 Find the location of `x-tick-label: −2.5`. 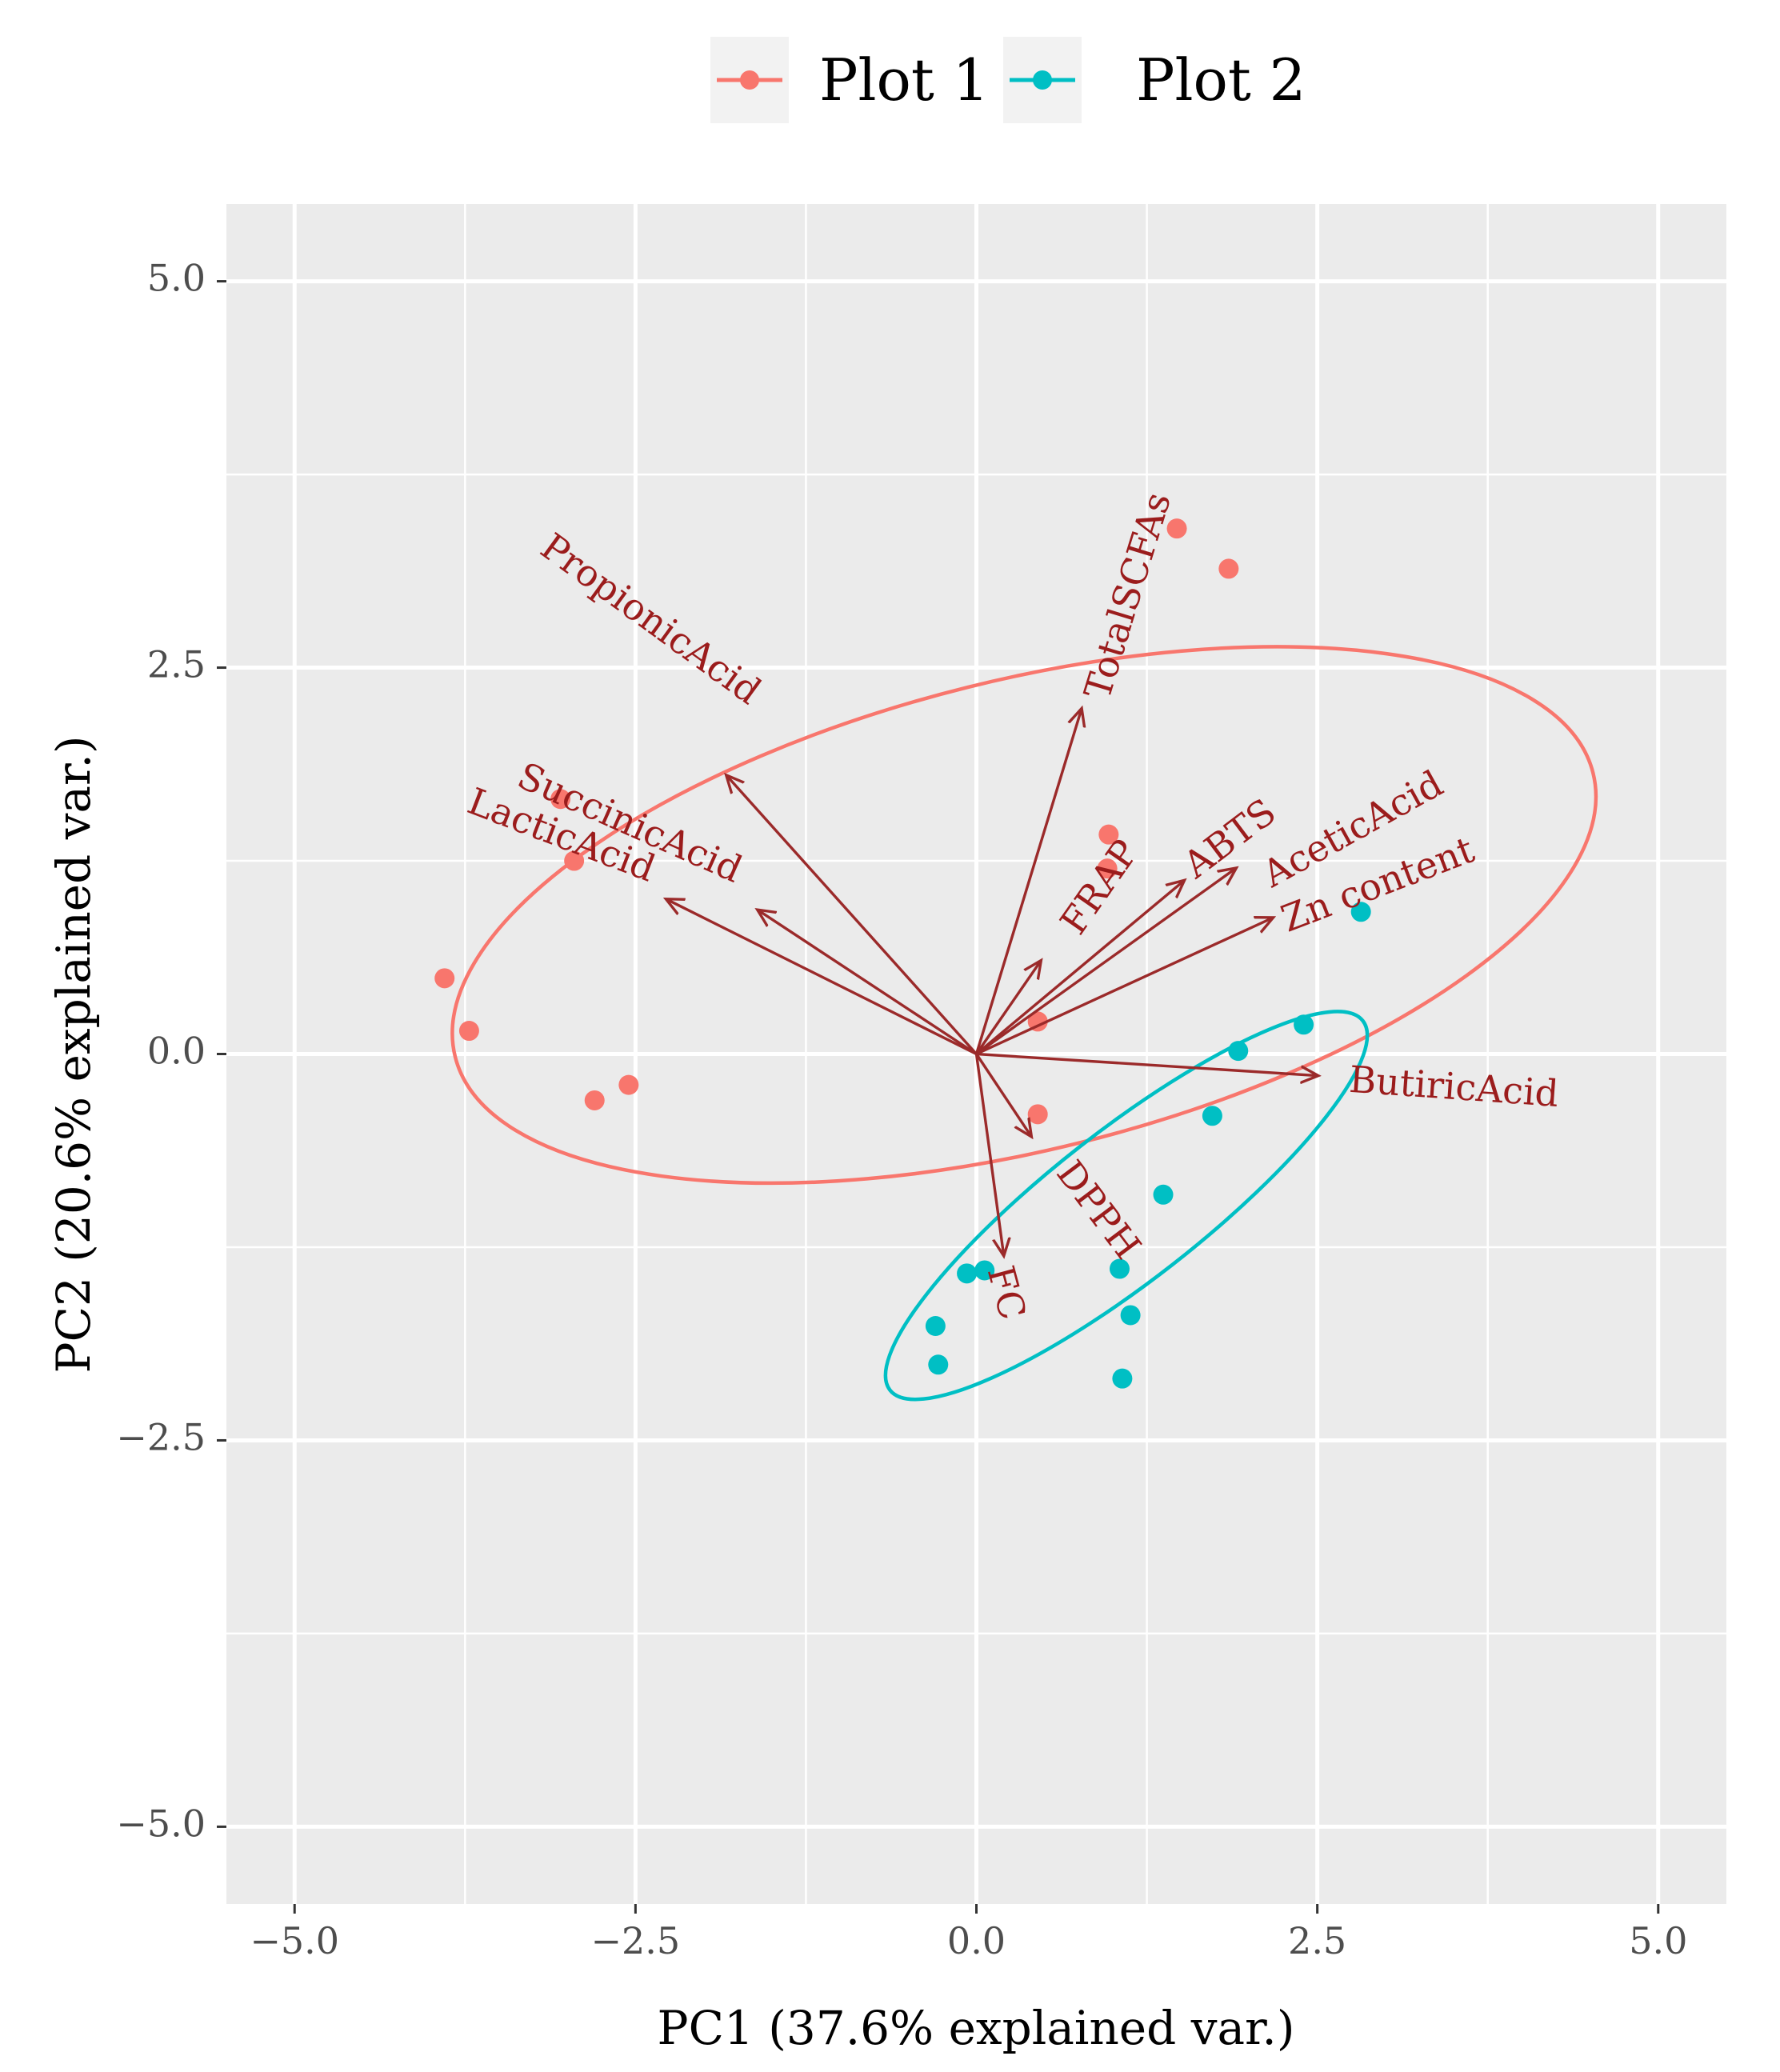

x-tick-label: −2.5 is located at coordinates (636, 1940).